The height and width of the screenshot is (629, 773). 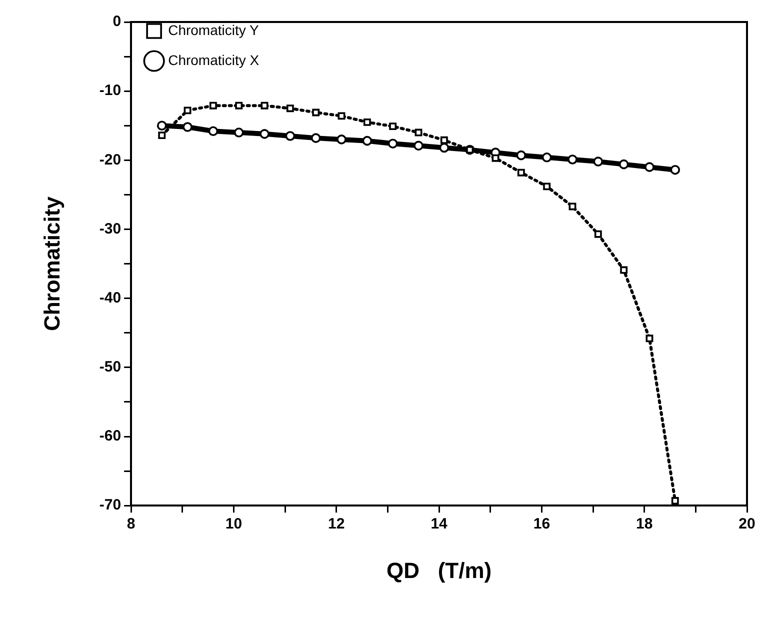 I want to click on y-tick-label: -50, so click(x=110, y=367).